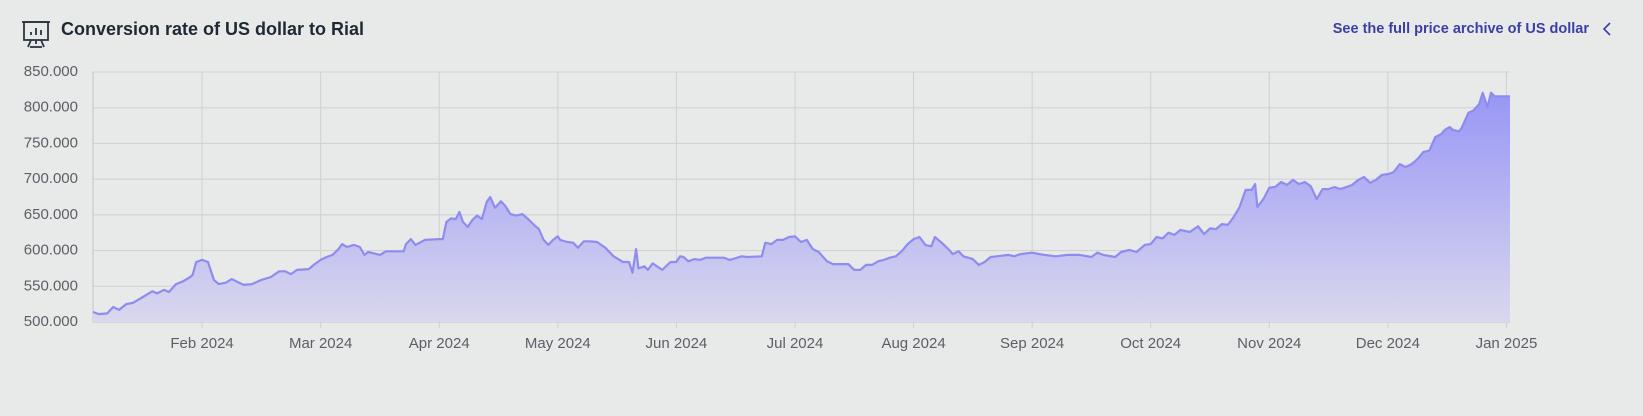  I want to click on y-tick-label: 550.000, so click(51, 285).